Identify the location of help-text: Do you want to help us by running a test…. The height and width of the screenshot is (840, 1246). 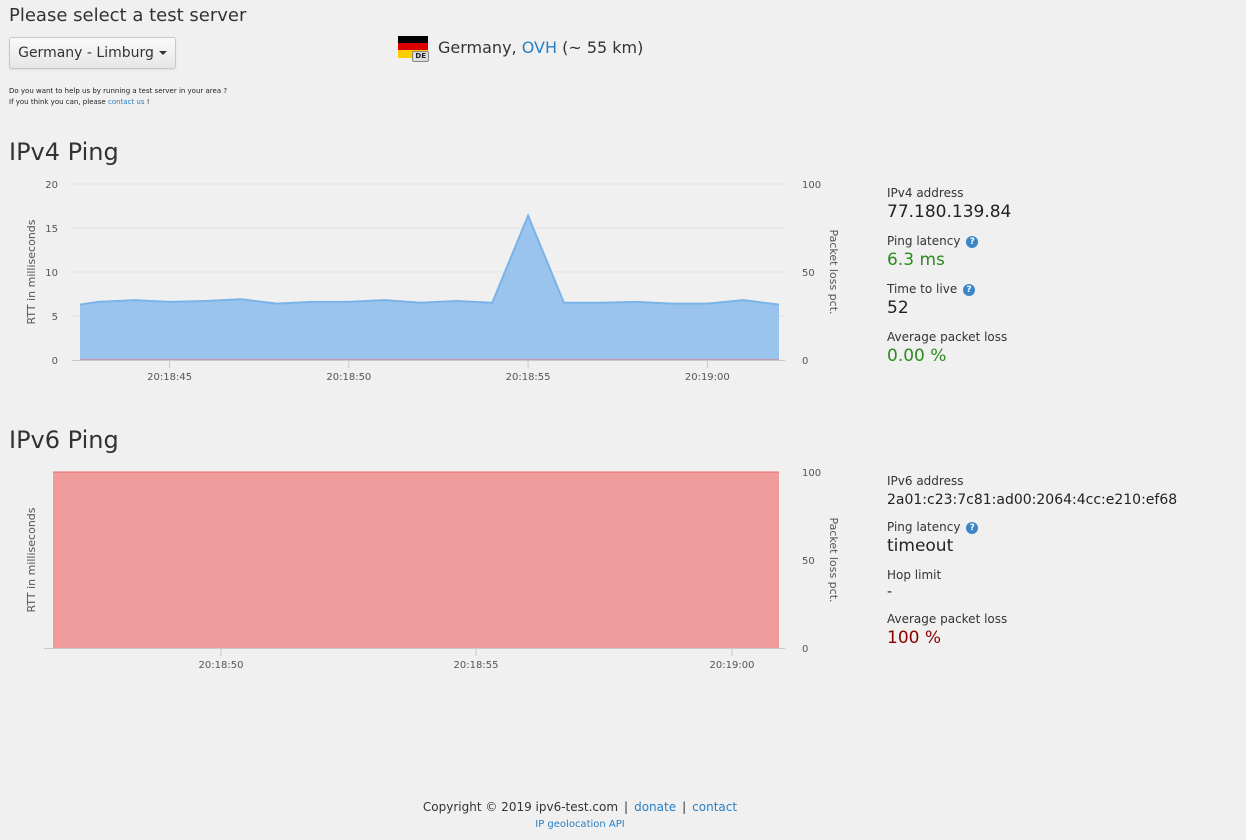
(118, 97).